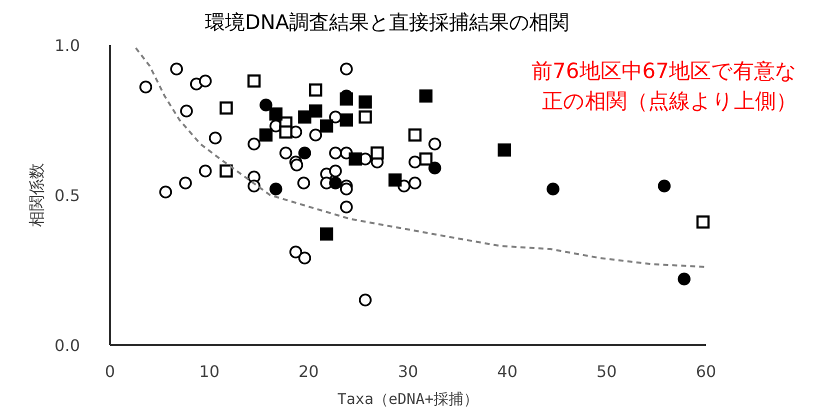  What do you see at coordinates (110, 371) in the screenshot?
I see `x-tick-label: 0` at bounding box center [110, 371].